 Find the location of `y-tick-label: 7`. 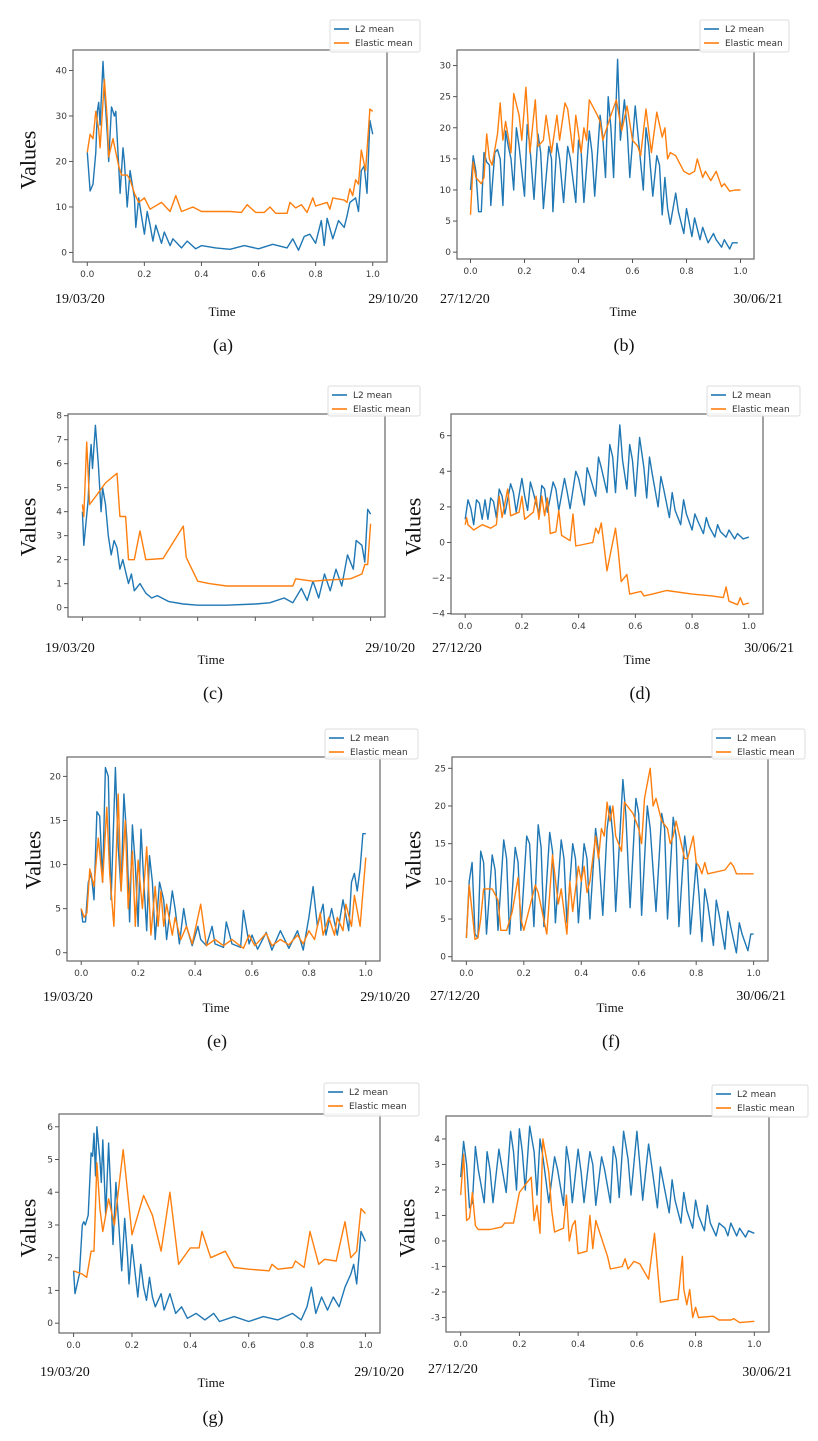

y-tick-label: 7 is located at coordinates (59, 441).